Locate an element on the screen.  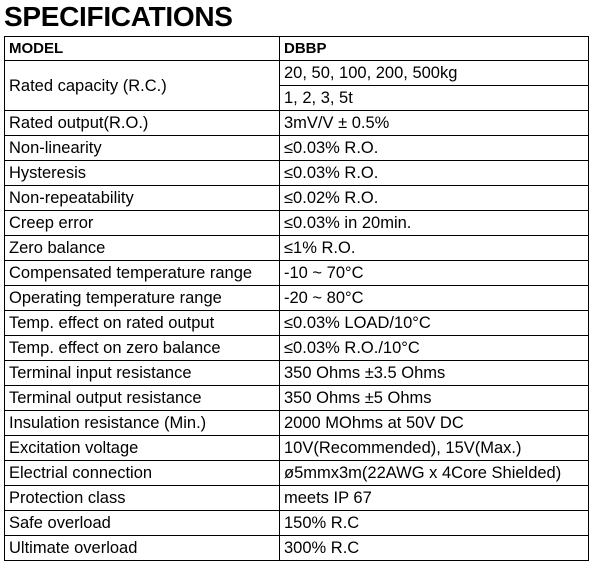
spec-row: Safe overload 150% R.C is located at coordinates (296, 523).